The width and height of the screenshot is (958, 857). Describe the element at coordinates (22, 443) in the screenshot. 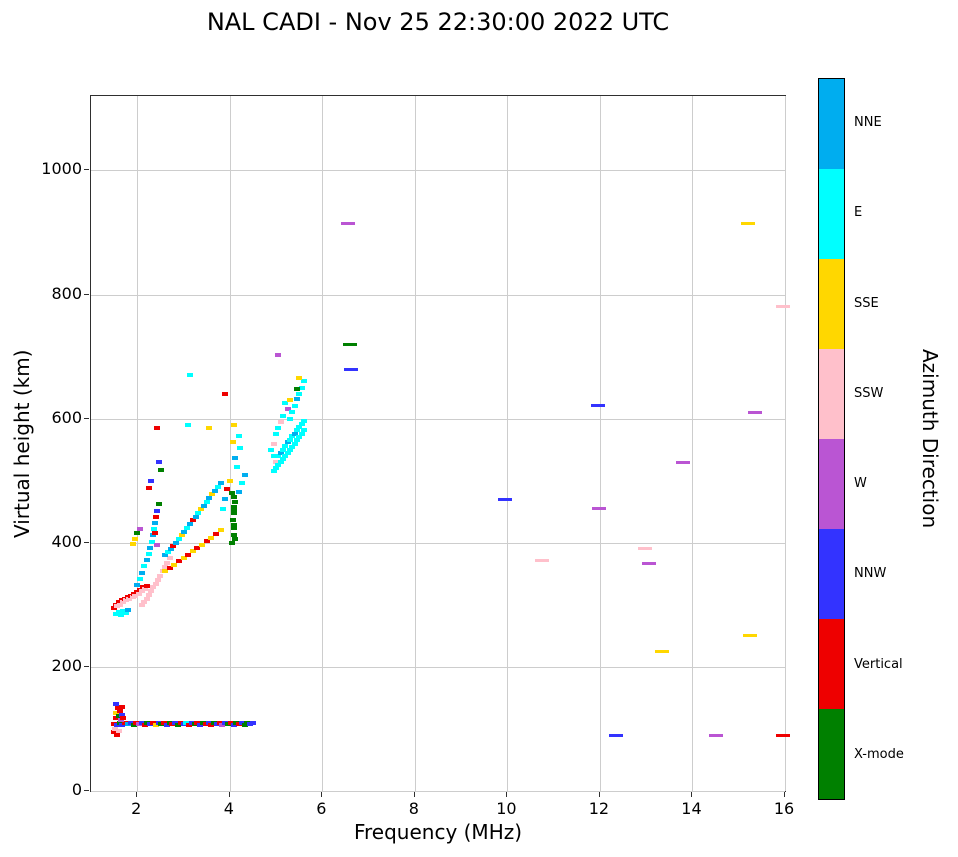

I see `y-axis-label: Virtual height (km)` at that location.